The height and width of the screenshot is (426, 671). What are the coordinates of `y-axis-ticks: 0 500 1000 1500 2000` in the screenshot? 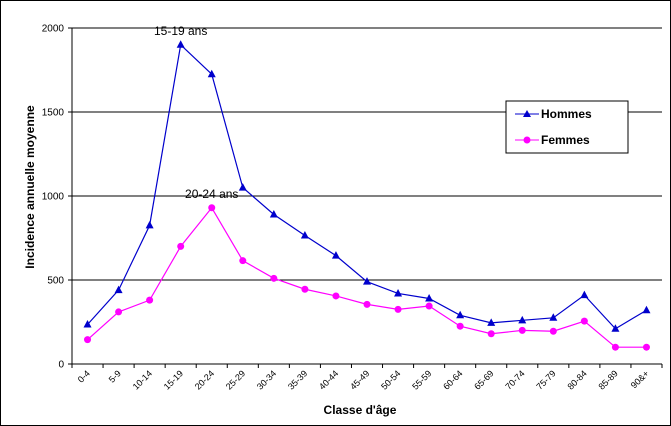 It's located at (57, 197).